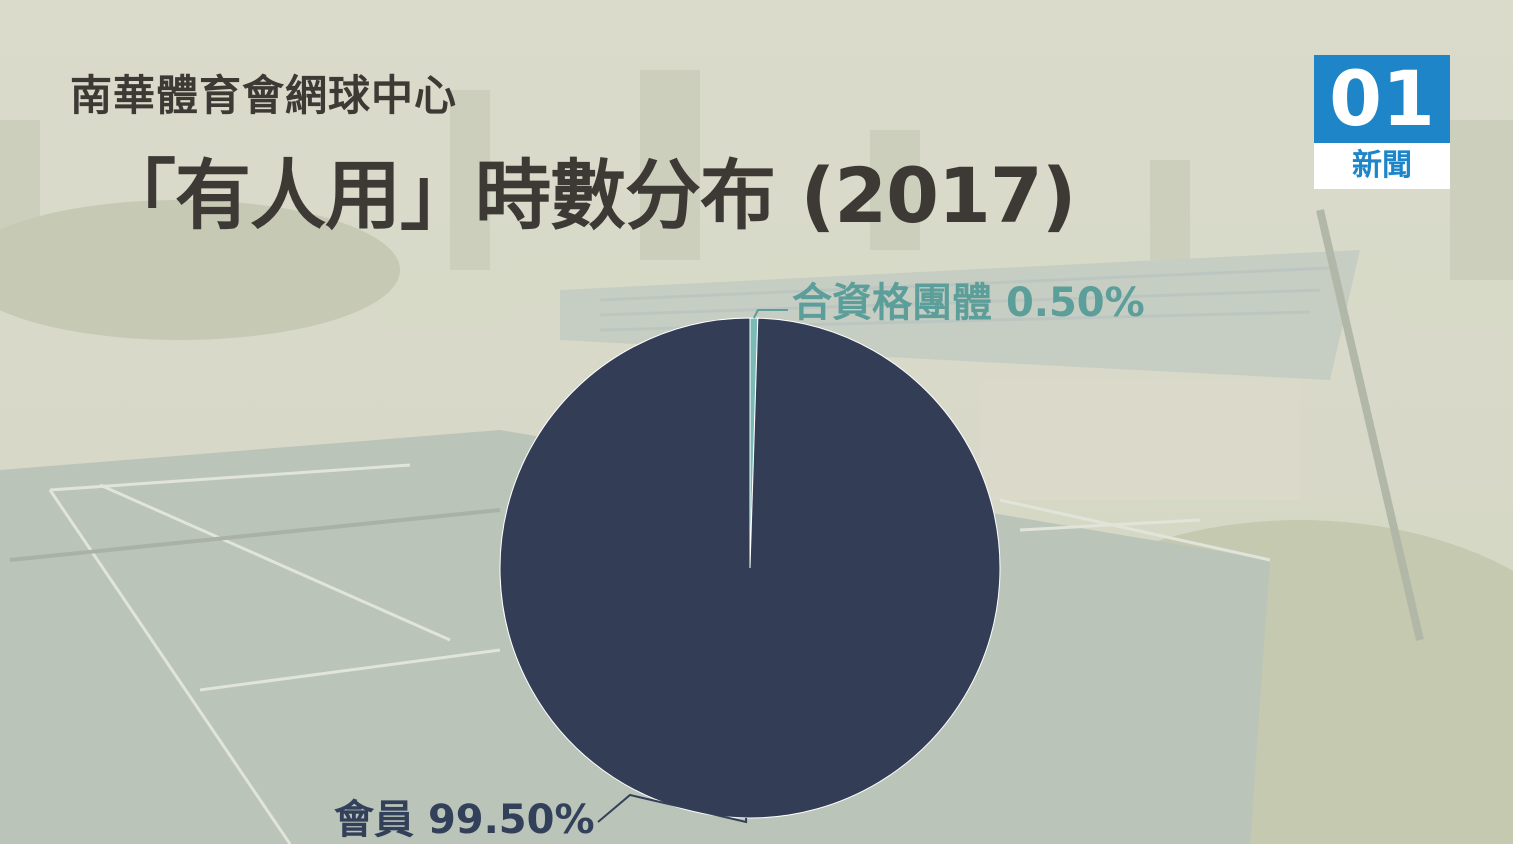  I want to click on slice-label-qualified-groups: 合資格團體 0.50%, so click(968, 299).